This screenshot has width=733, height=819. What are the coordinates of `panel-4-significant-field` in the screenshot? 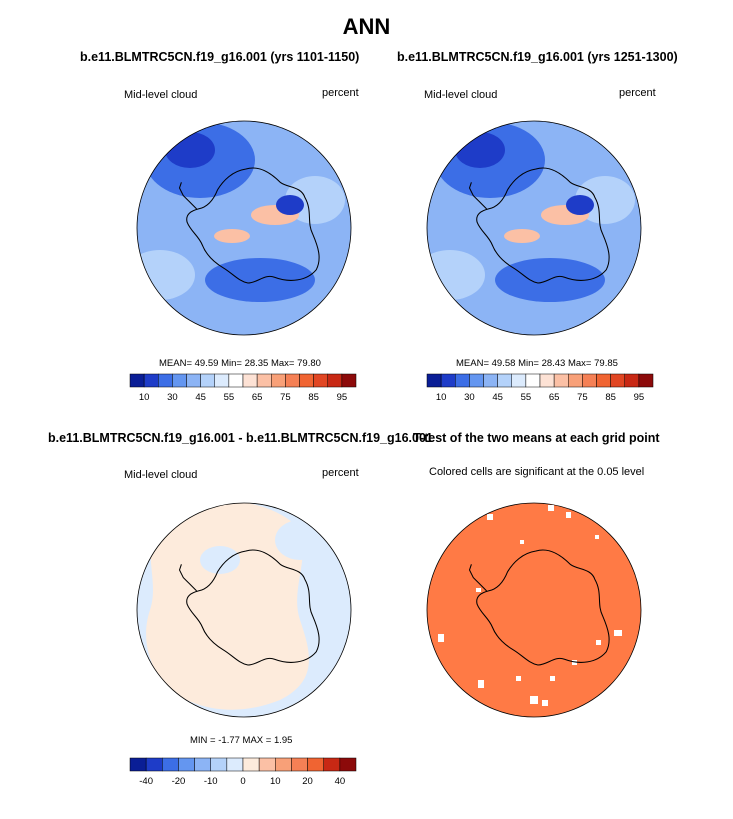 It's located at (534, 610).